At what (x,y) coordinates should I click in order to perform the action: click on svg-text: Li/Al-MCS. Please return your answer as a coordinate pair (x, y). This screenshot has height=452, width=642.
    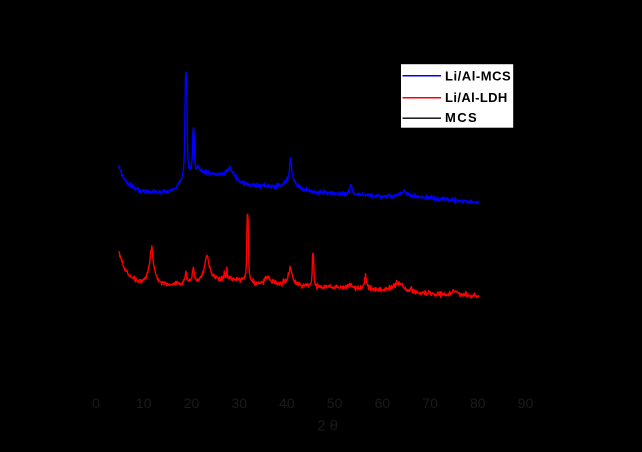
    Looking at the image, I should click on (478, 76).